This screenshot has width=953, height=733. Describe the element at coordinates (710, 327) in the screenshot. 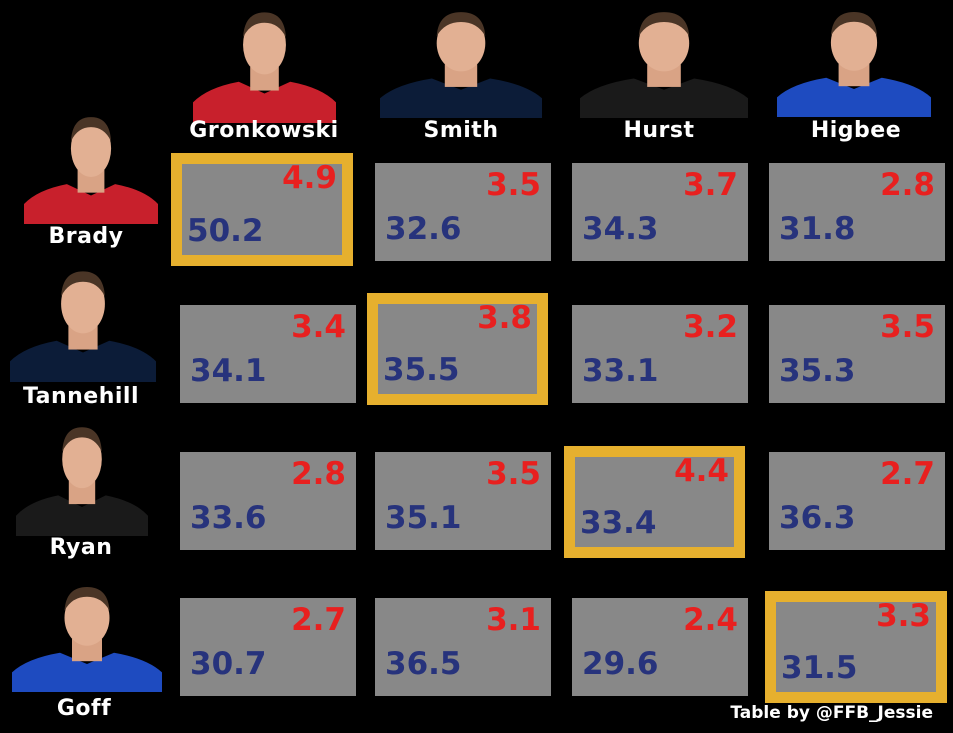

I see `top-value: 3.2` at that location.